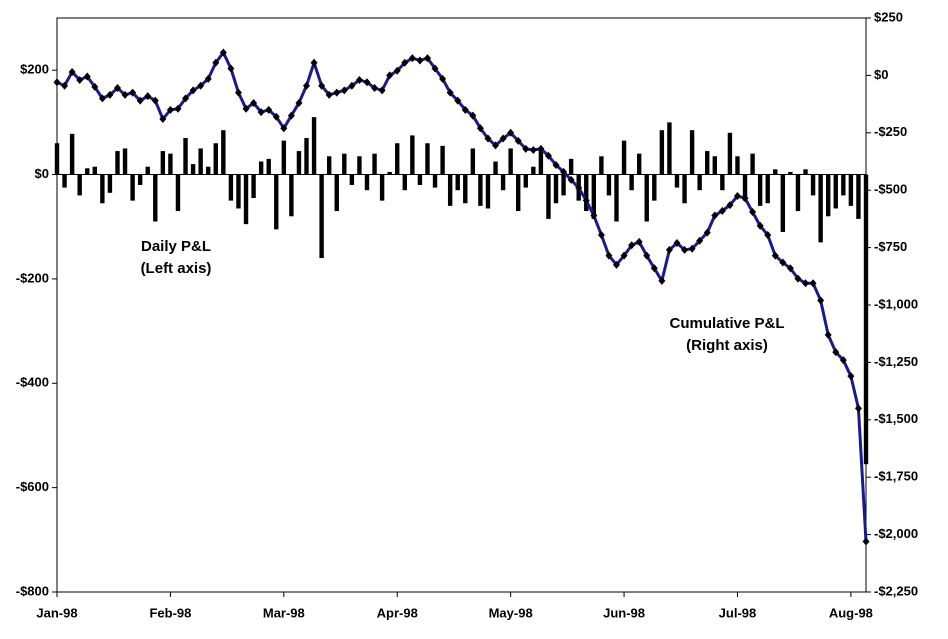  What do you see at coordinates (511, 612) in the screenshot?
I see `x-tick-label: May-98` at bounding box center [511, 612].